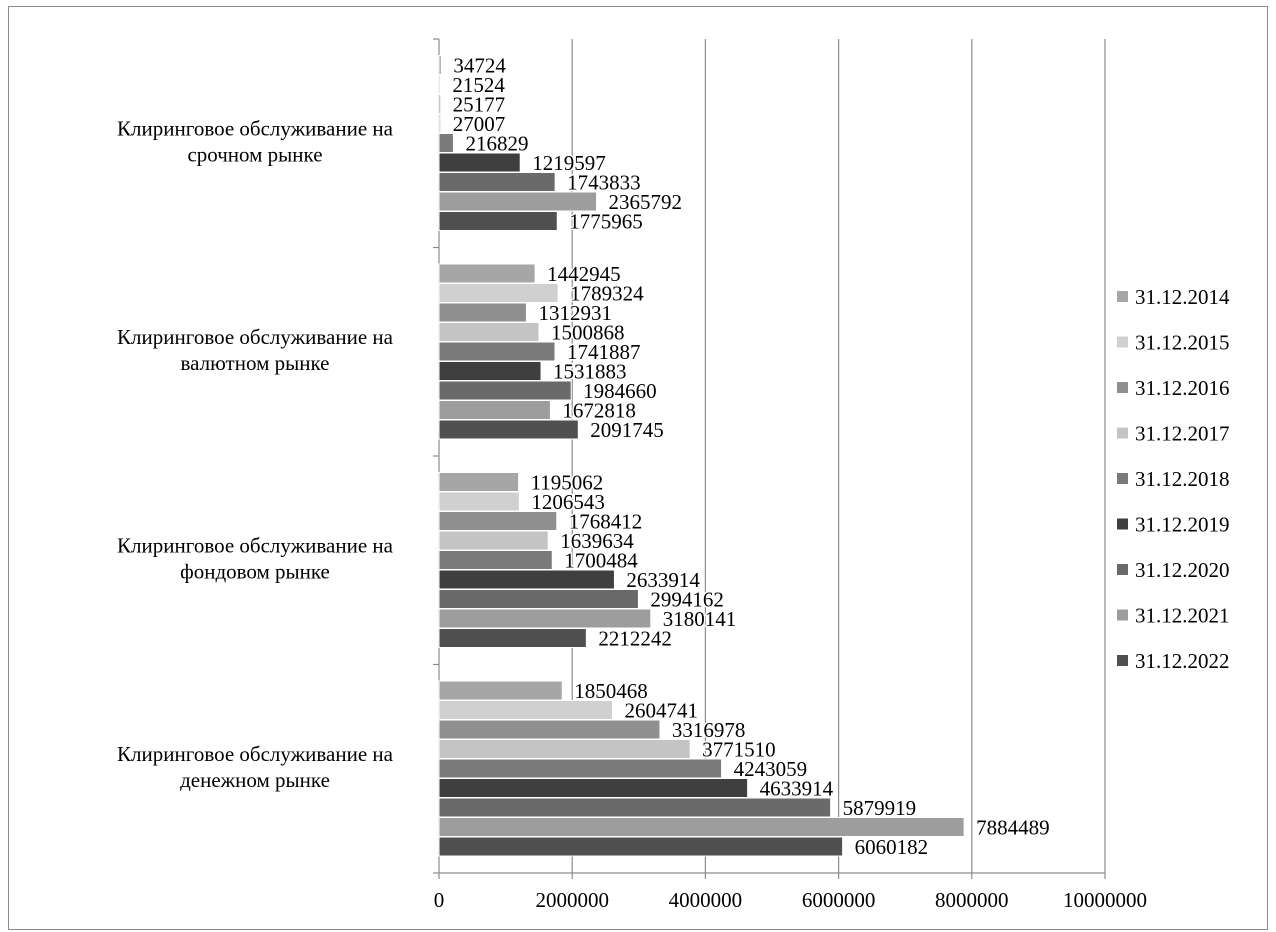 The height and width of the screenshot is (932, 1276). What do you see at coordinates (584, 274) in the screenshot?
I see `data-label: 1442945` at bounding box center [584, 274].